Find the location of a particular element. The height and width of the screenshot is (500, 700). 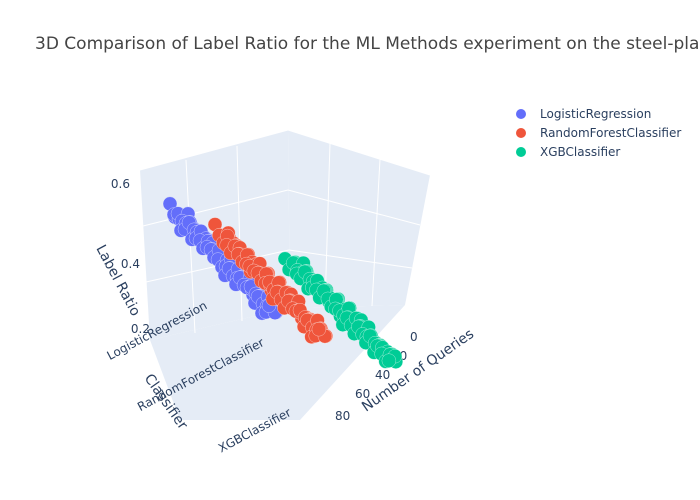

legend-label: LogisticRegression is located at coordinates (595, 114).